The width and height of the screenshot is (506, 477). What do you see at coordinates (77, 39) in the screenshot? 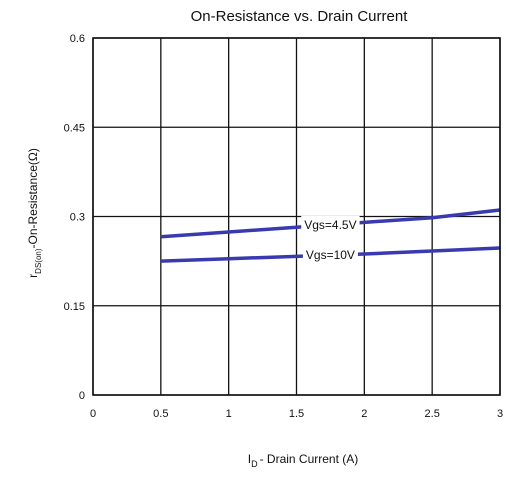
I see `y-tick-label: 0.6` at bounding box center [77, 39].